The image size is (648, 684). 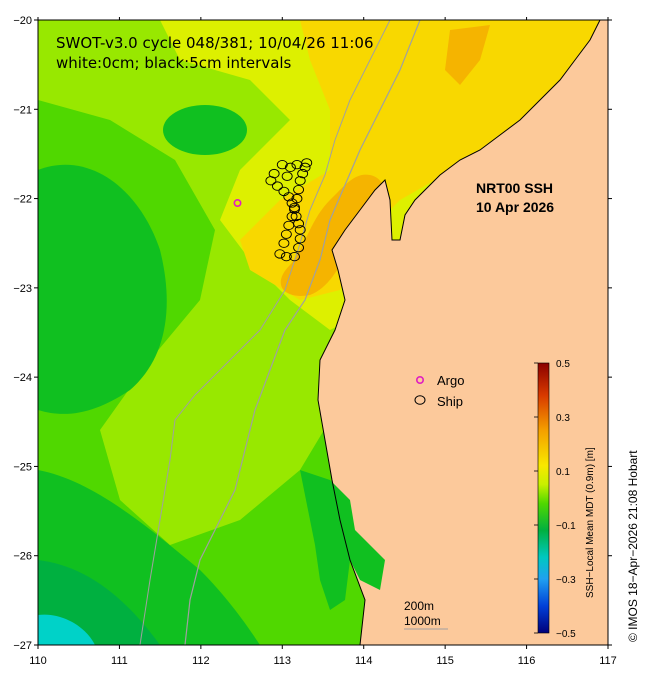 What do you see at coordinates (514, 188) in the screenshot?
I see `product-title: NRT00 SSH` at bounding box center [514, 188].